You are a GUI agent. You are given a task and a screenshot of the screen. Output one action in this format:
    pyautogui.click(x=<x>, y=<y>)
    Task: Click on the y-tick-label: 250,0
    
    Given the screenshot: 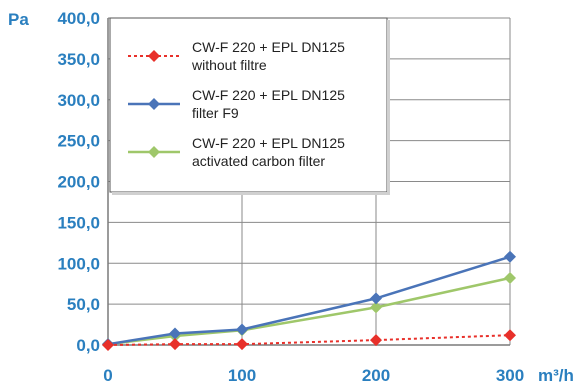 What is the action you would take?
    pyautogui.click(x=78, y=141)
    